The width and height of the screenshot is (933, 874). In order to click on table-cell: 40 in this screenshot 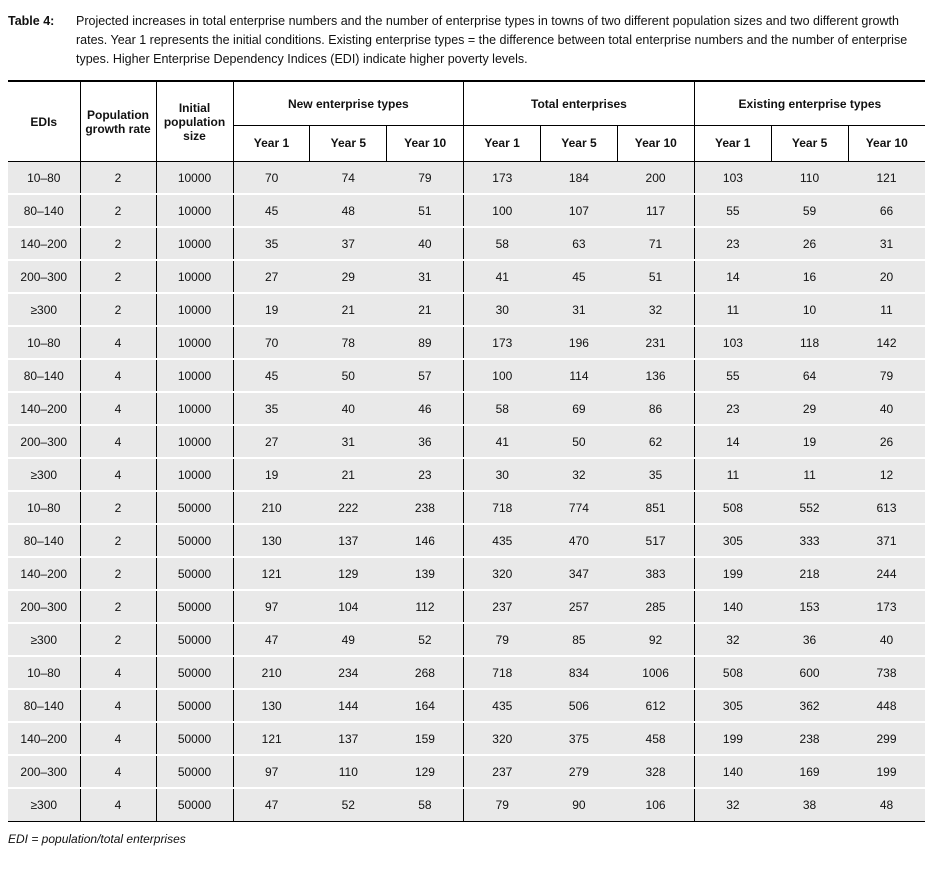, I will do `click(348, 408)`.